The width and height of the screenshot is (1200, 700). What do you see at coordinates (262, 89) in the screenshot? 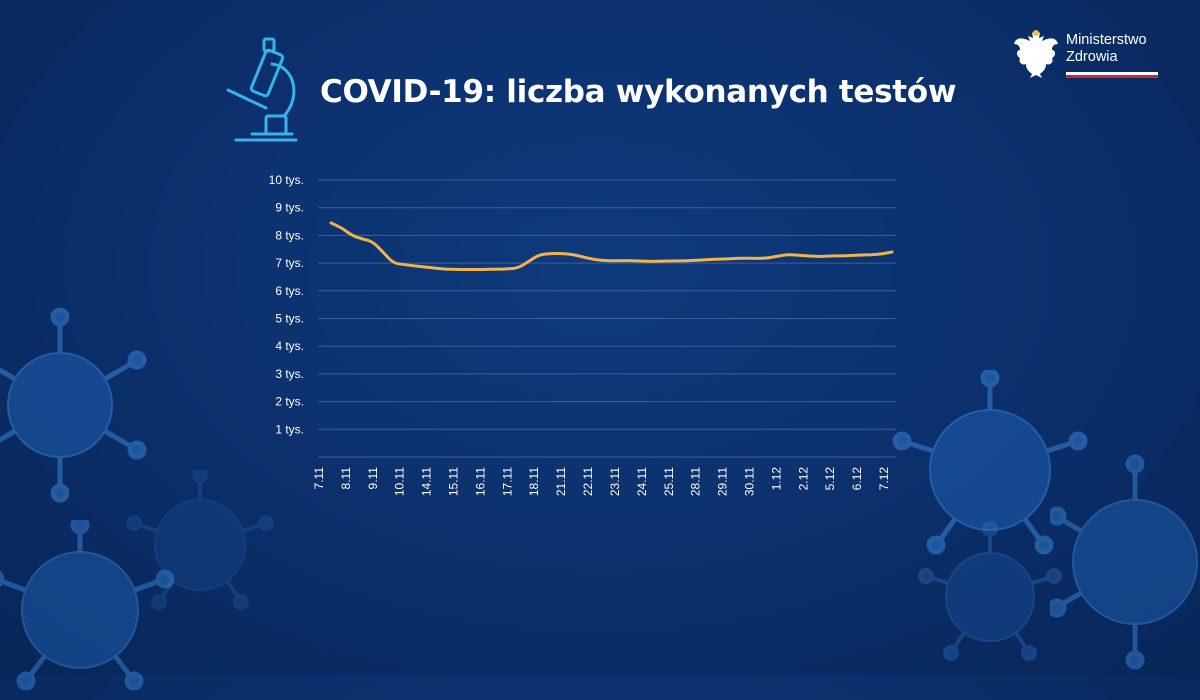
I see `microscope-icon` at bounding box center [262, 89].